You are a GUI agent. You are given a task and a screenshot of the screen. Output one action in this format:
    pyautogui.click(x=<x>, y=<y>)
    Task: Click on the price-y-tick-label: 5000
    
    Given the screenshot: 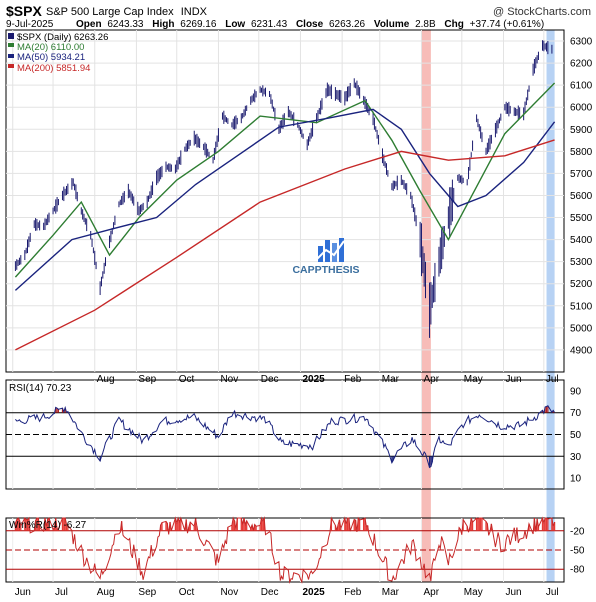 What is the action you would take?
    pyautogui.click(x=581, y=328)
    